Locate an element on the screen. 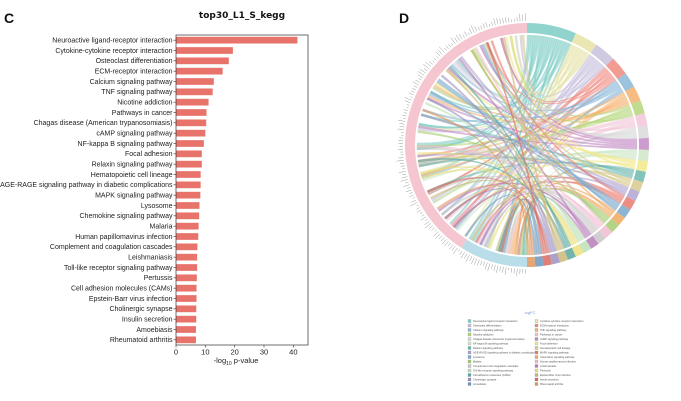 The image size is (681, 401). y-tick-label: Calcium signaling pathway is located at coordinates (131, 82).